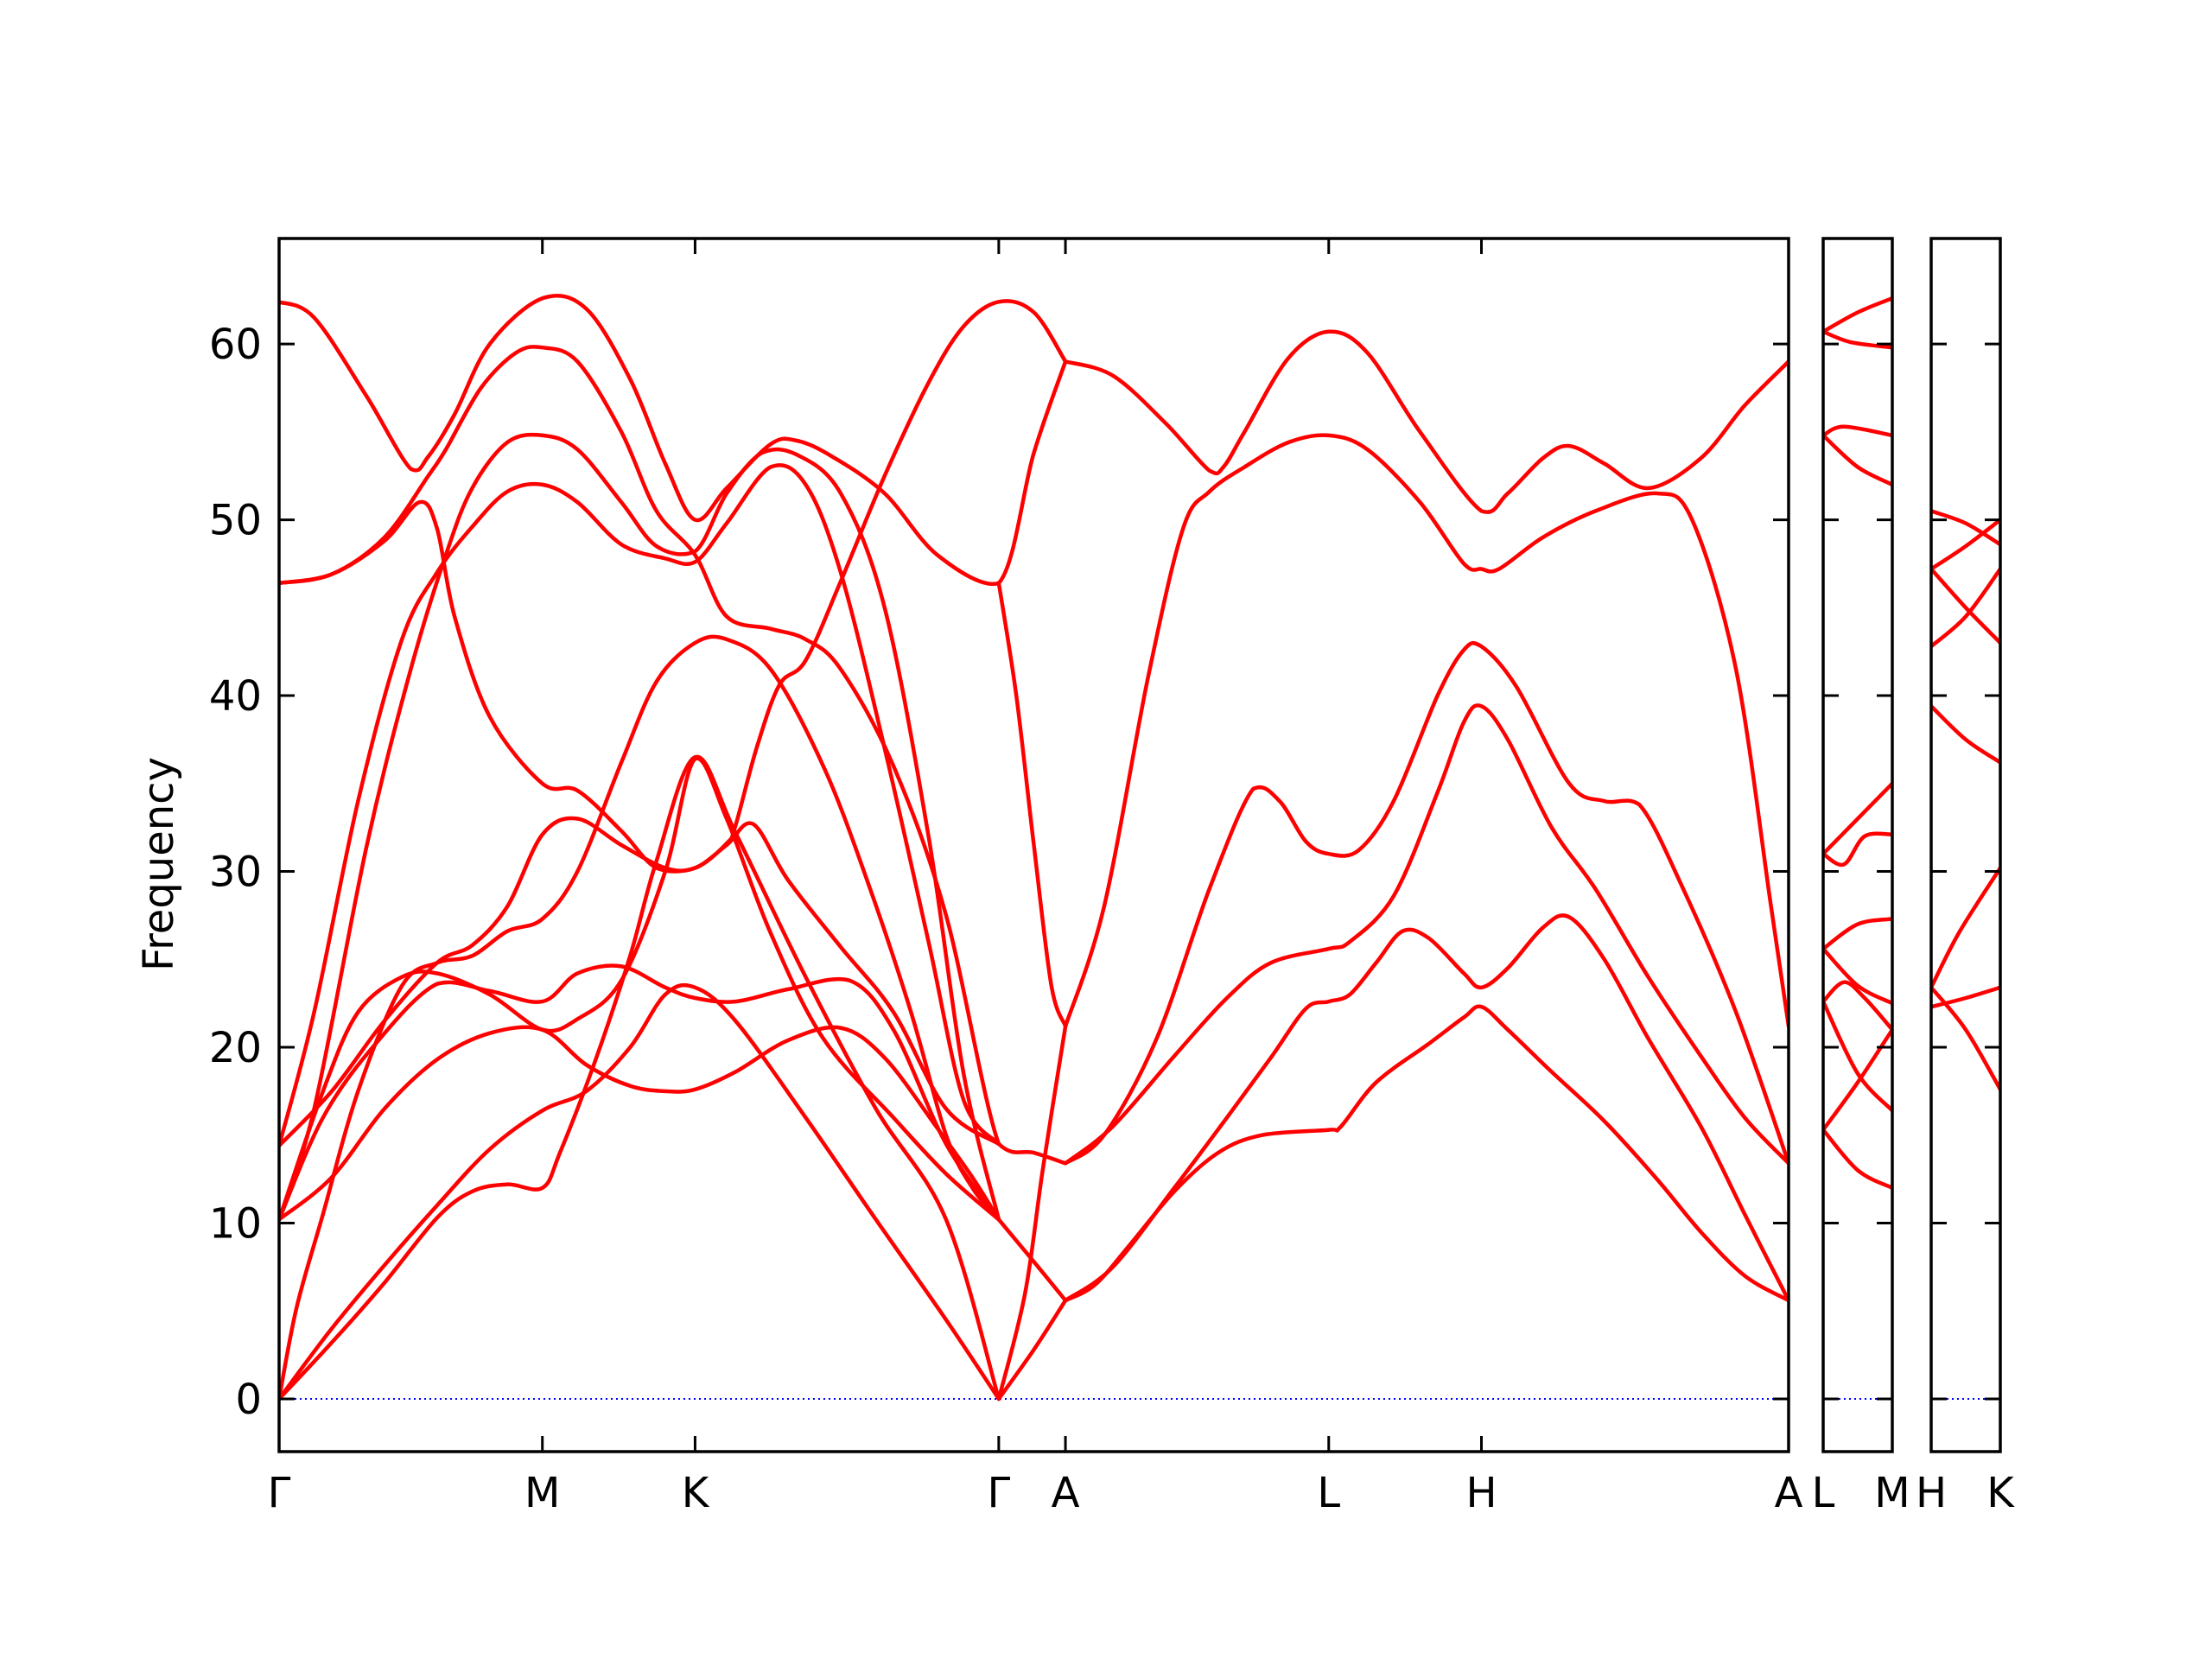 The width and height of the screenshot is (2212, 1659). Describe the element at coordinates (235, 521) in the screenshot. I see `y-tick-label: 50` at that location.